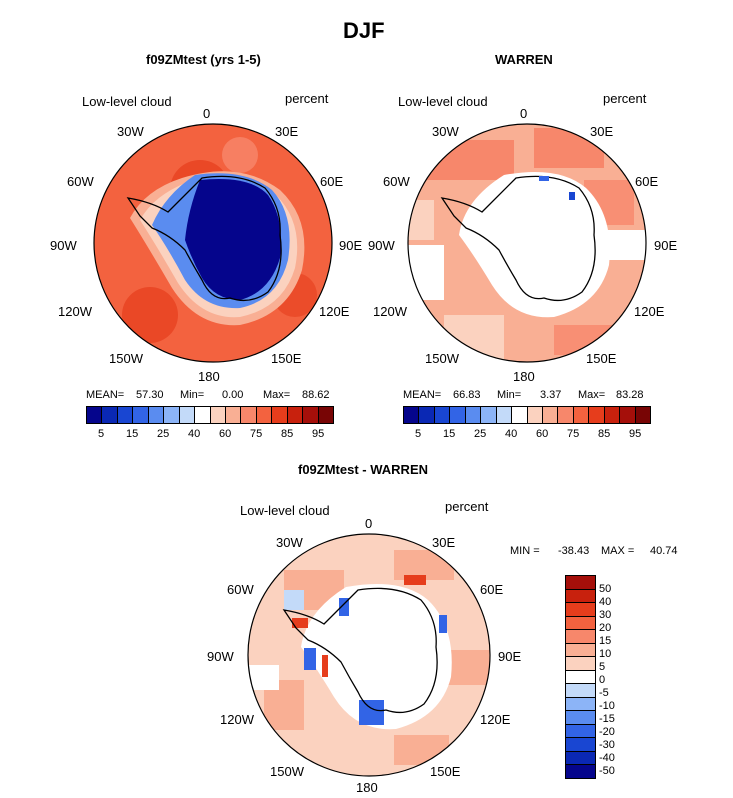 The image size is (733, 798). What do you see at coordinates (332, 181) in the screenshot?
I see `panel1-lon-label: 60E` at bounding box center [332, 181].